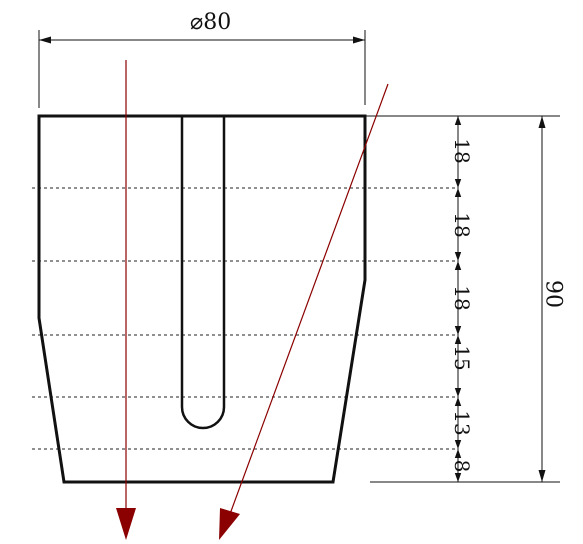 The image size is (583, 544). Describe the element at coordinates (462, 466) in the screenshot. I see `segment-label-6: 8` at that location.